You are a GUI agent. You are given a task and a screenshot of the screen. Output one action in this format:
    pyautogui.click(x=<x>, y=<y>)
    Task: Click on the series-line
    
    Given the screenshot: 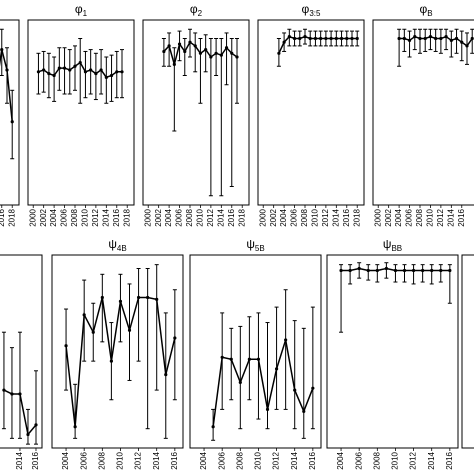 What is the action you would take?
    pyautogui.click(x=318, y=44)
    